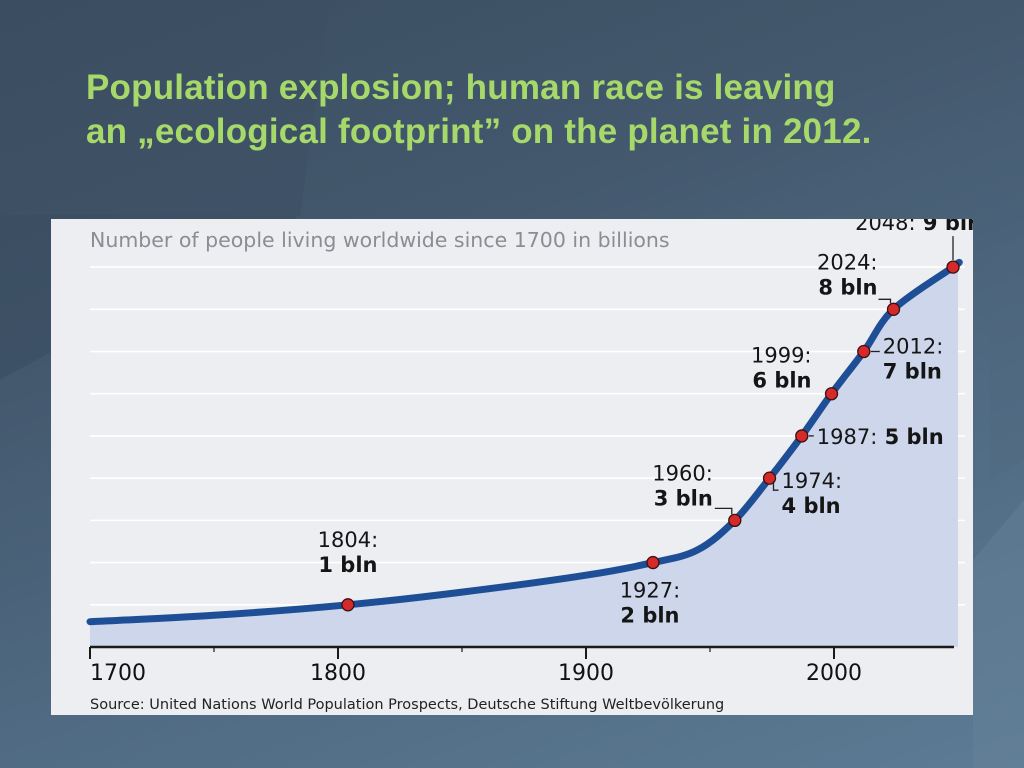  Describe the element at coordinates (893, 309) in the screenshot. I see `milestone-marker-2024` at that location.